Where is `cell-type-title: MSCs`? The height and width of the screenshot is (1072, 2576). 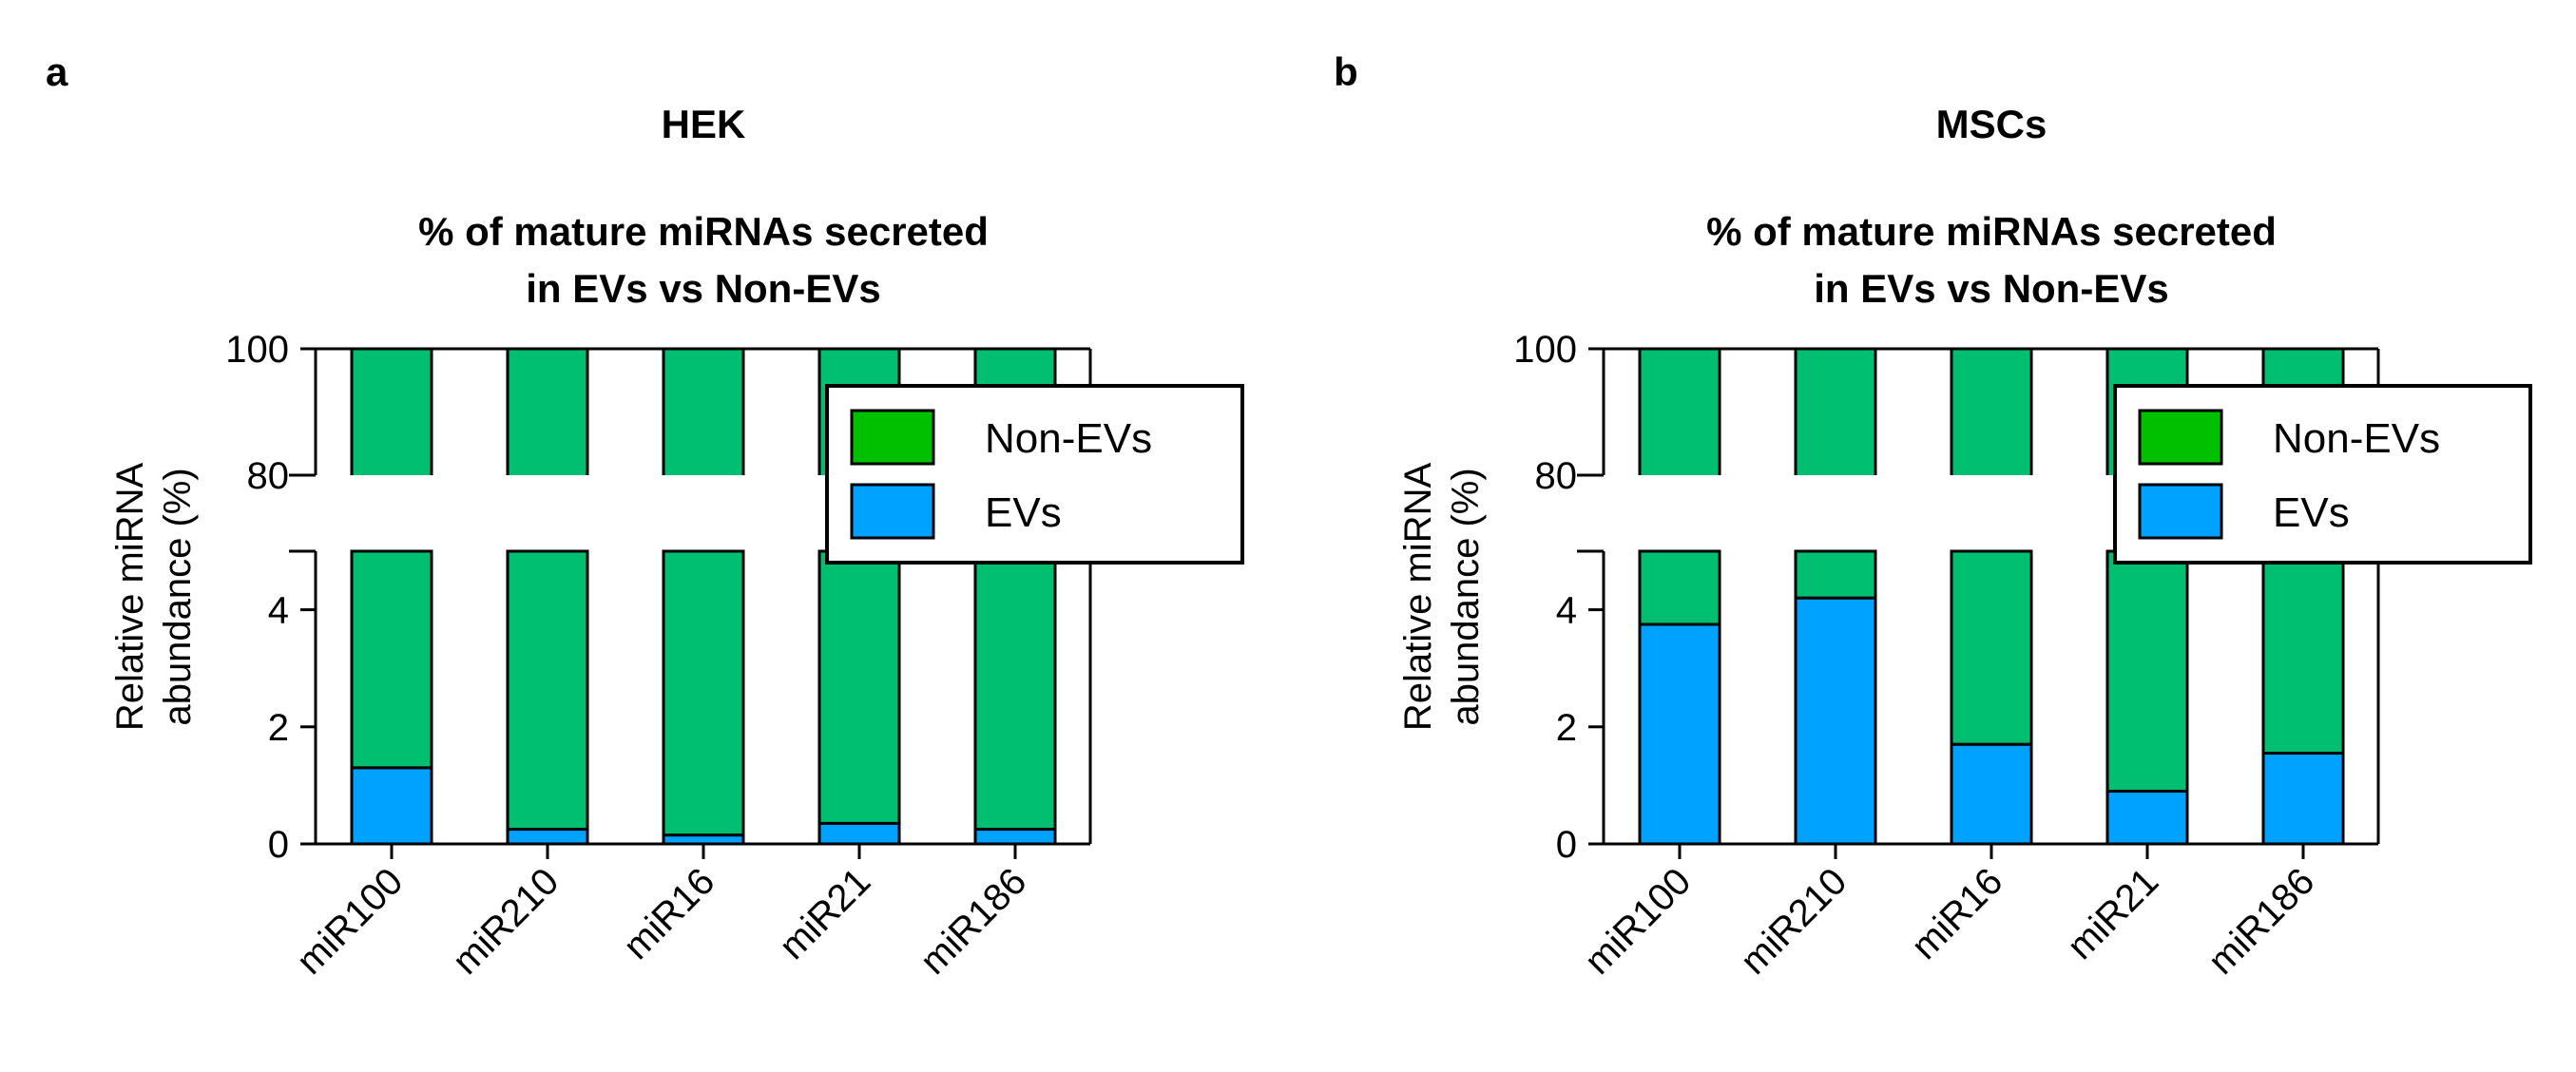
cell-type-title: MSCs is located at coordinates (1992, 124).